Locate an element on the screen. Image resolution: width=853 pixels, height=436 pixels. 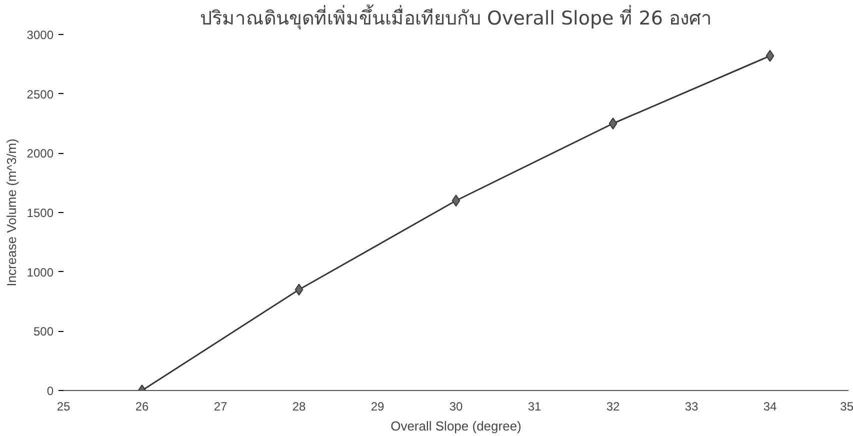
x-tick-label: 32 is located at coordinates (613, 407).